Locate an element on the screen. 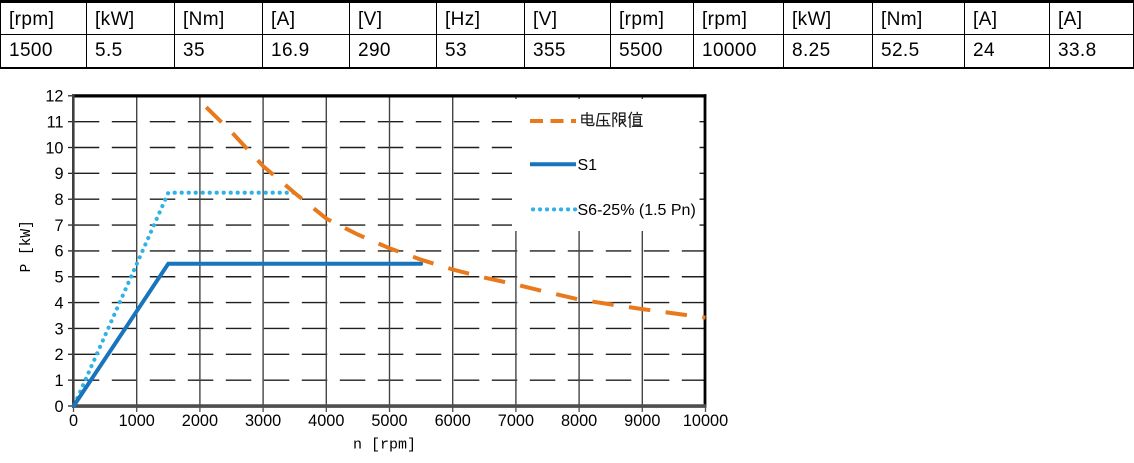  svg-text: 7000 is located at coordinates (516, 421).